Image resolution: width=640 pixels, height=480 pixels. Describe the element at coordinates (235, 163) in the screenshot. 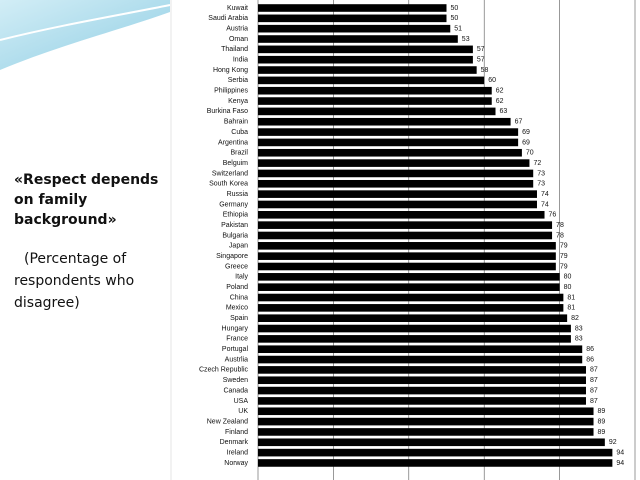

I see `y-tick-label: Belguim` at that location.